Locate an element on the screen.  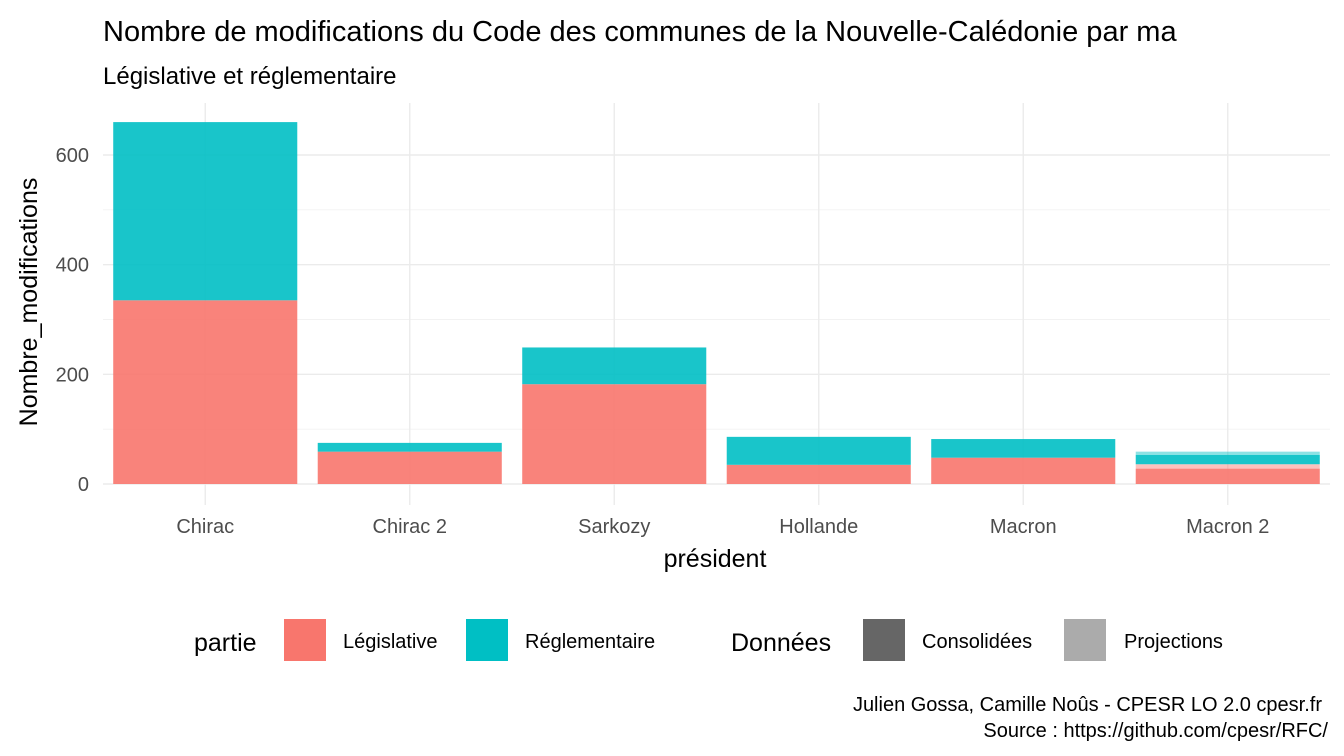
y-tick-label: 0 is located at coordinates (83, 485).